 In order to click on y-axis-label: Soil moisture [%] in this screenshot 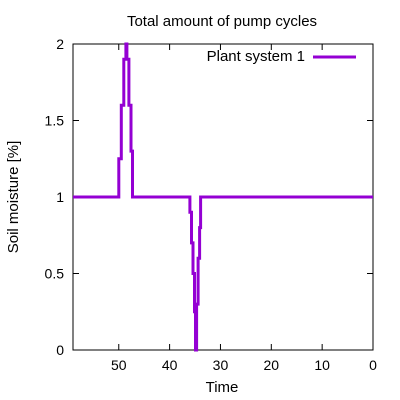, I will do `click(13, 197)`.